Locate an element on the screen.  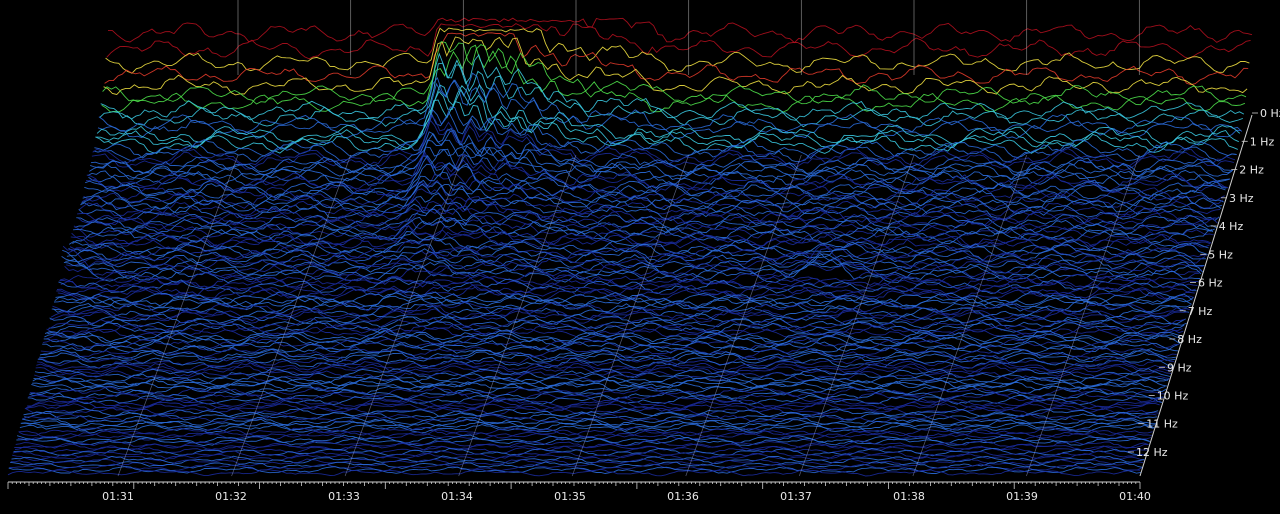
frequency-tick-label: 2 Hz is located at coordinates (1251, 170).